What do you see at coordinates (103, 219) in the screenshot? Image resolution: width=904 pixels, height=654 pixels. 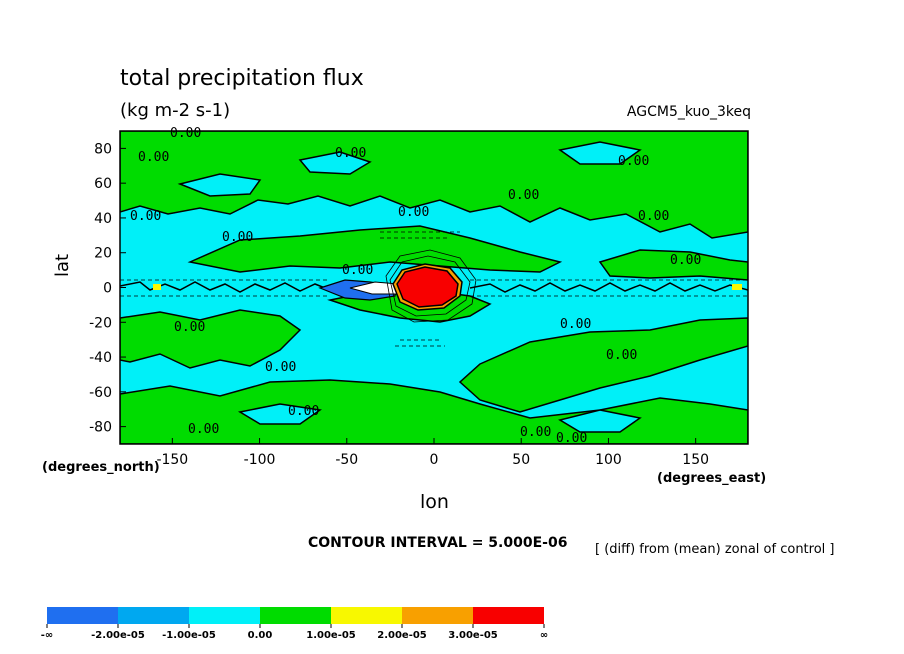 I see `y-tick-label: 40` at bounding box center [103, 219].